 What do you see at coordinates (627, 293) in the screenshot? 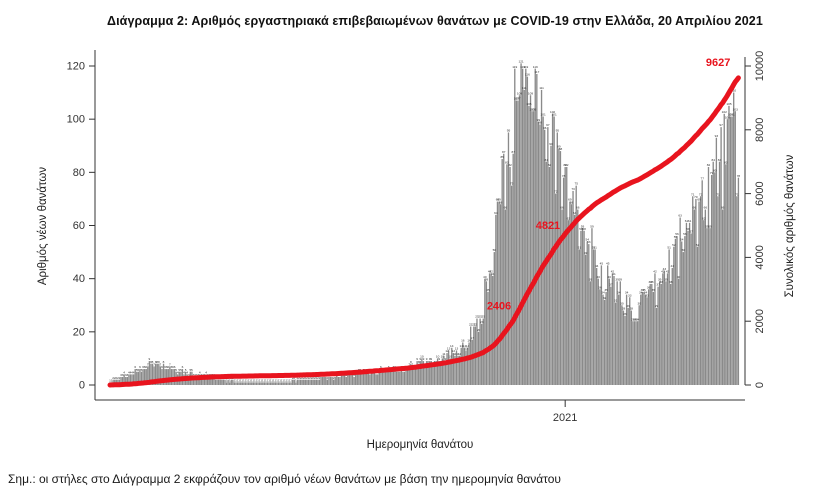
I see `bar-value-label: 34` at bounding box center [627, 293].